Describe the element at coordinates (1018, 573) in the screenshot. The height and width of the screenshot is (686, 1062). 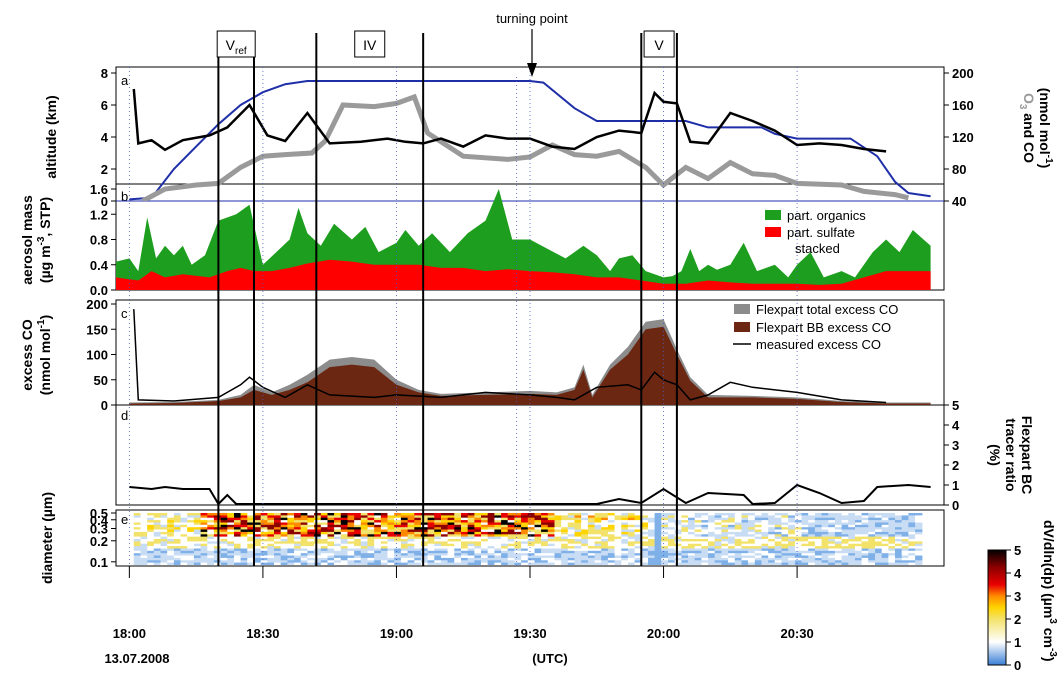
I see `colorbar-tick-label-4: 4` at that location.